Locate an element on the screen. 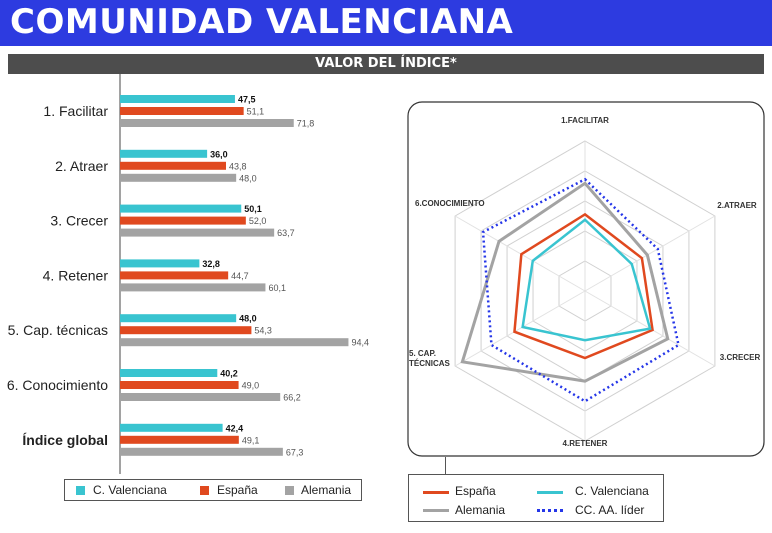 The height and width of the screenshot is (533, 772). bar-cvalenciana-1-facilitar is located at coordinates (177, 99).